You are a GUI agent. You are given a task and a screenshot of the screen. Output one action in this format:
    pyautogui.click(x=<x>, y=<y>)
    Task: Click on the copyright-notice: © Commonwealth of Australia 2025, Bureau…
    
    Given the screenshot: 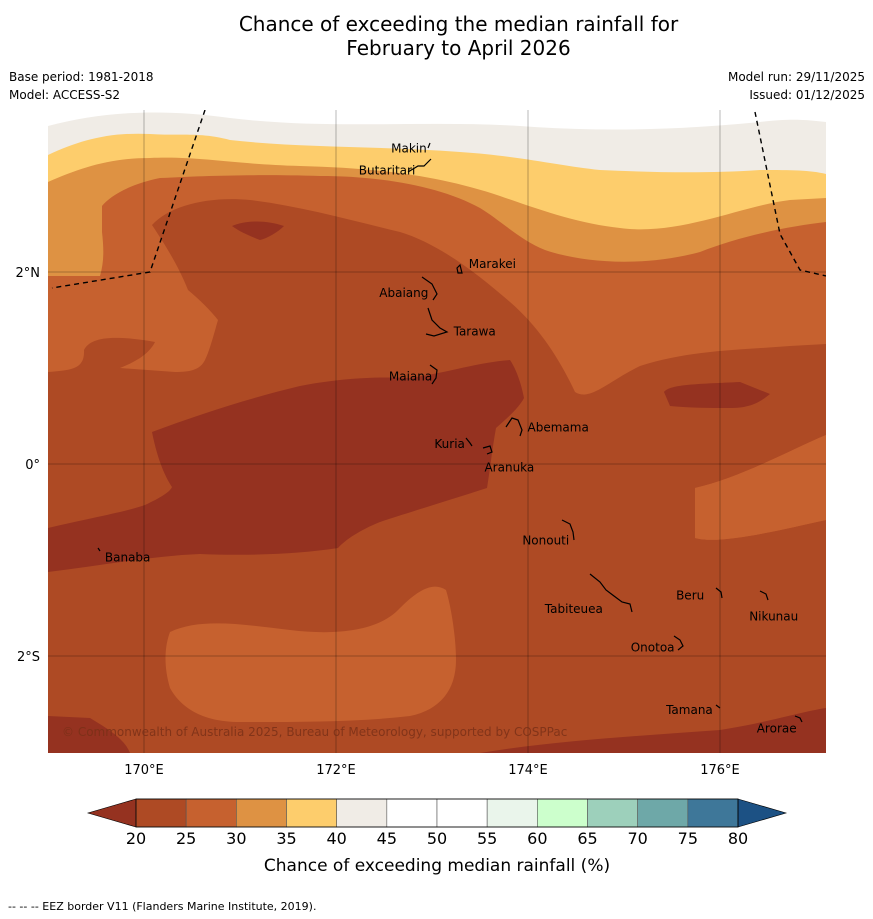 What is the action you would take?
    pyautogui.click(x=314, y=732)
    